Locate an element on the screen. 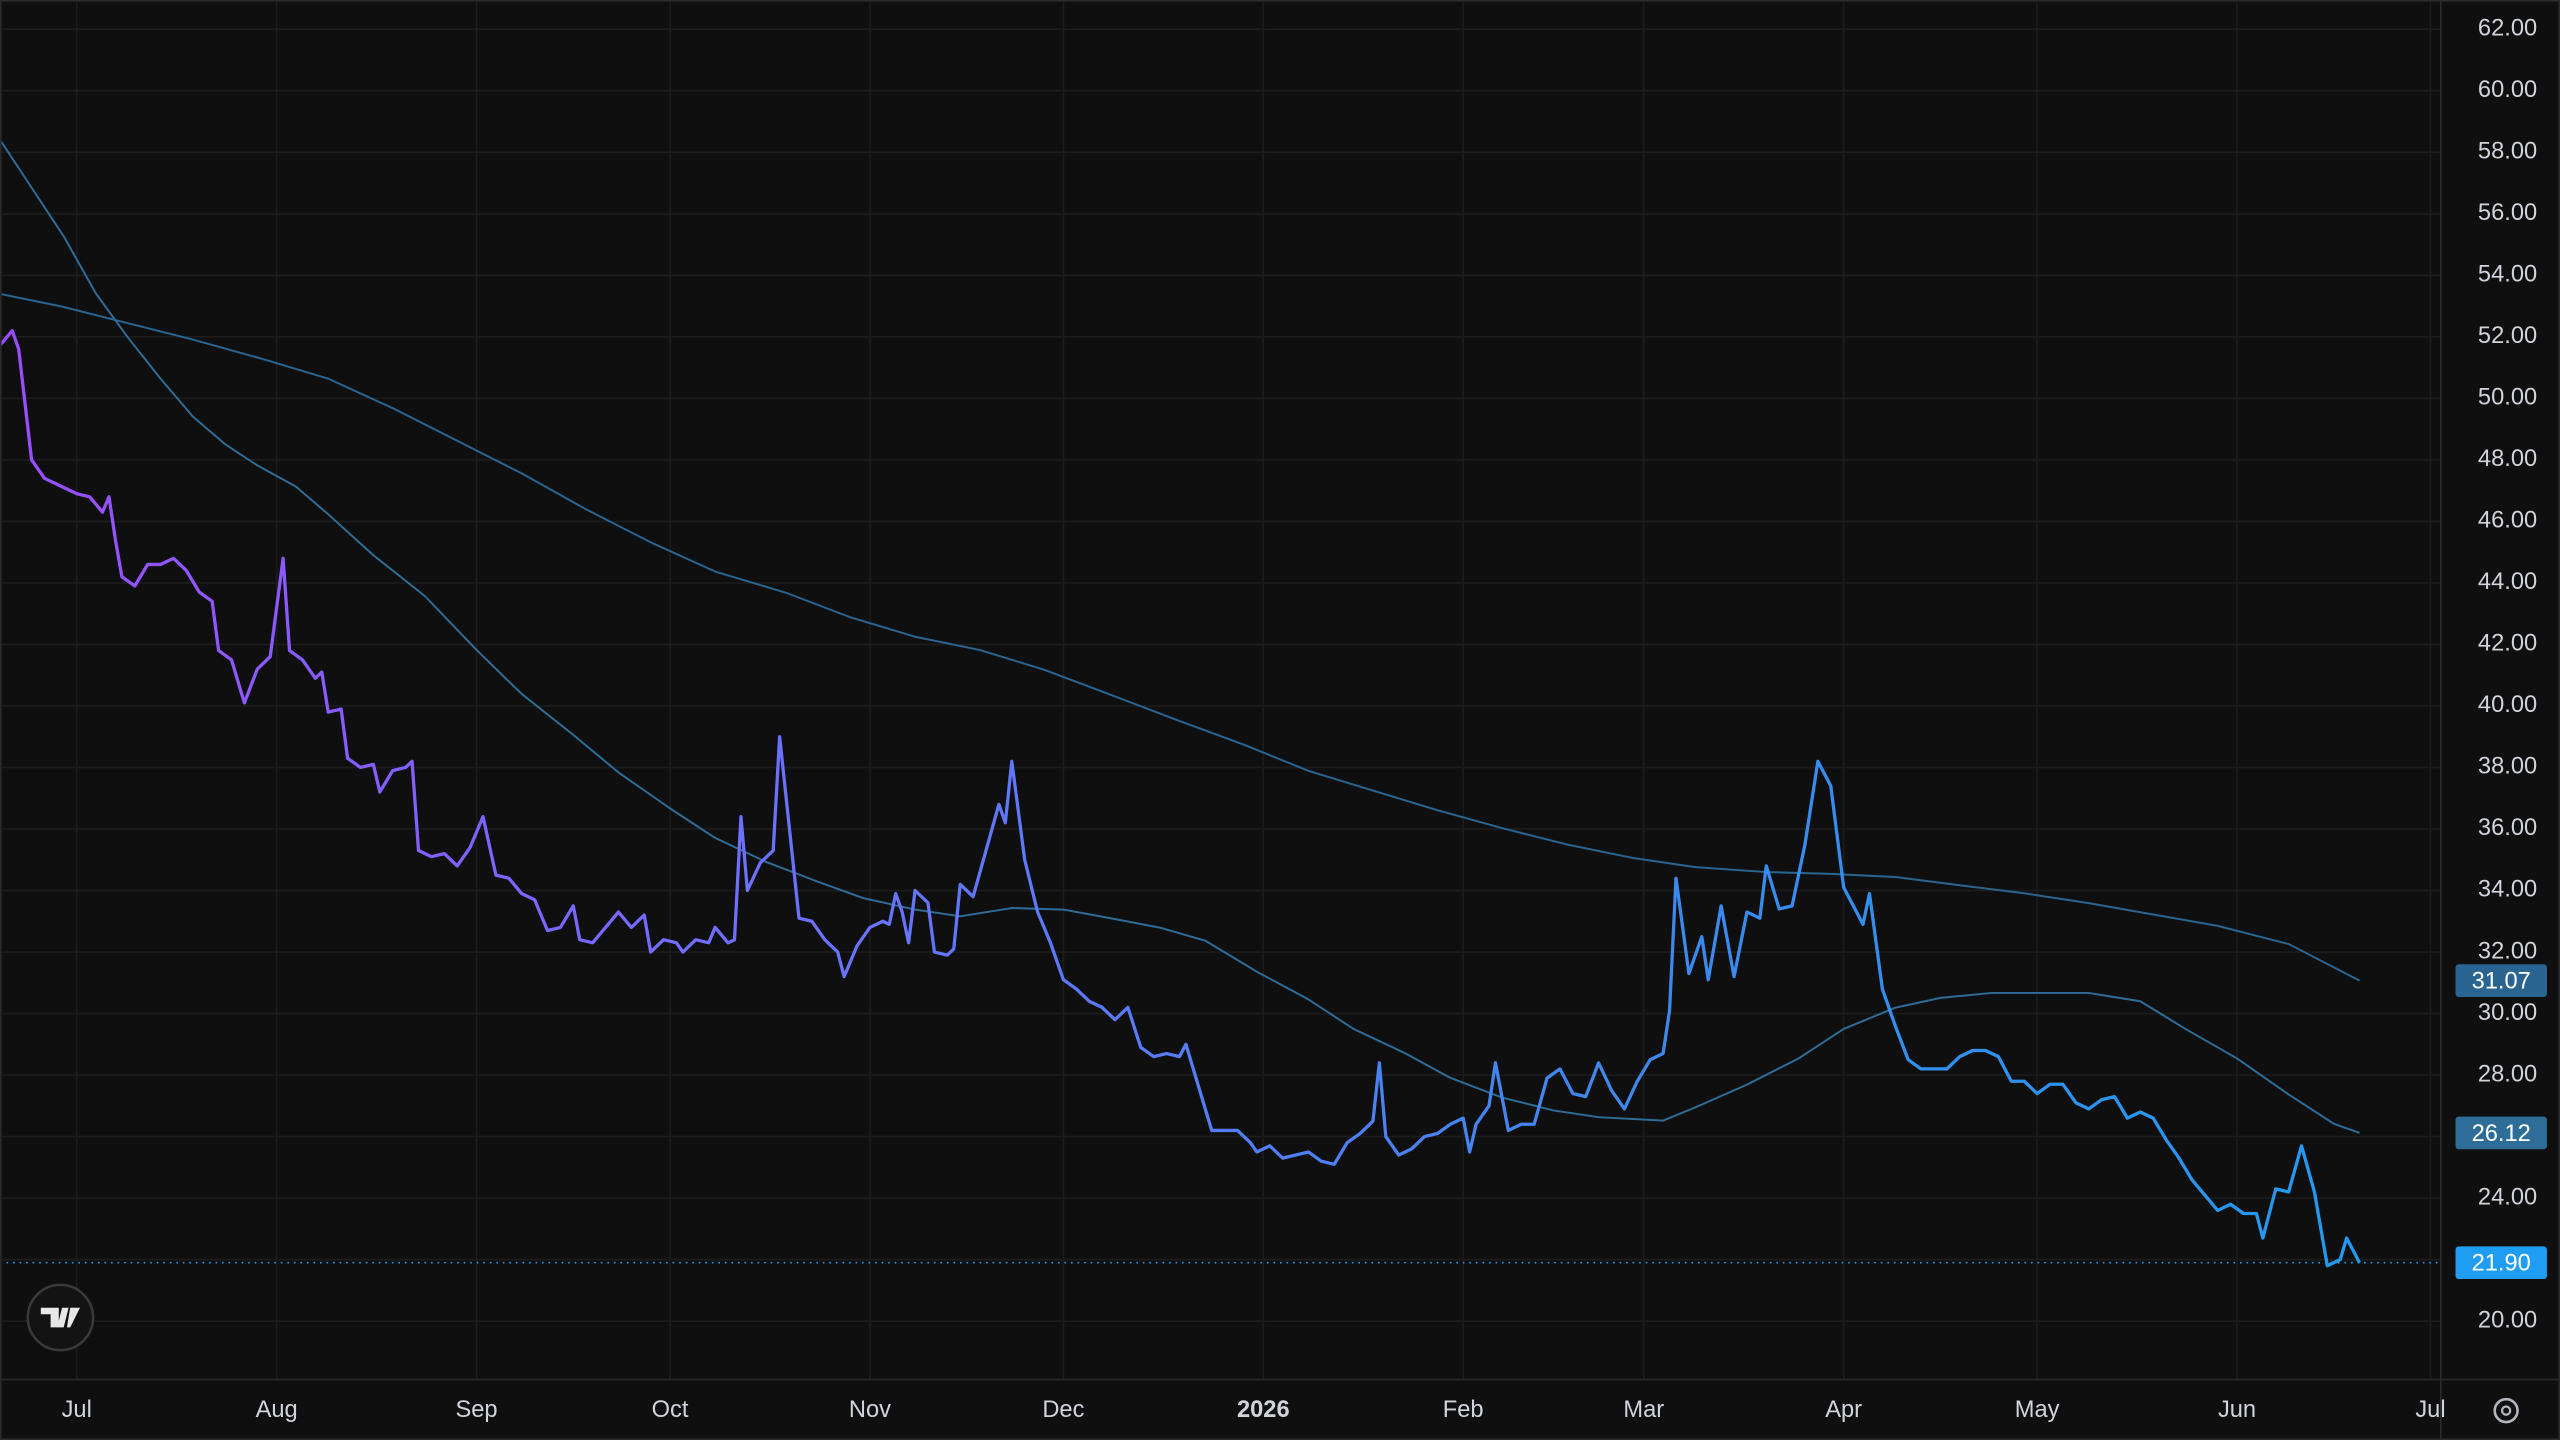 Image resolution: width=2560 pixels, height=1440 pixels. y-tick-label: 48.00 is located at coordinates (2507, 459).